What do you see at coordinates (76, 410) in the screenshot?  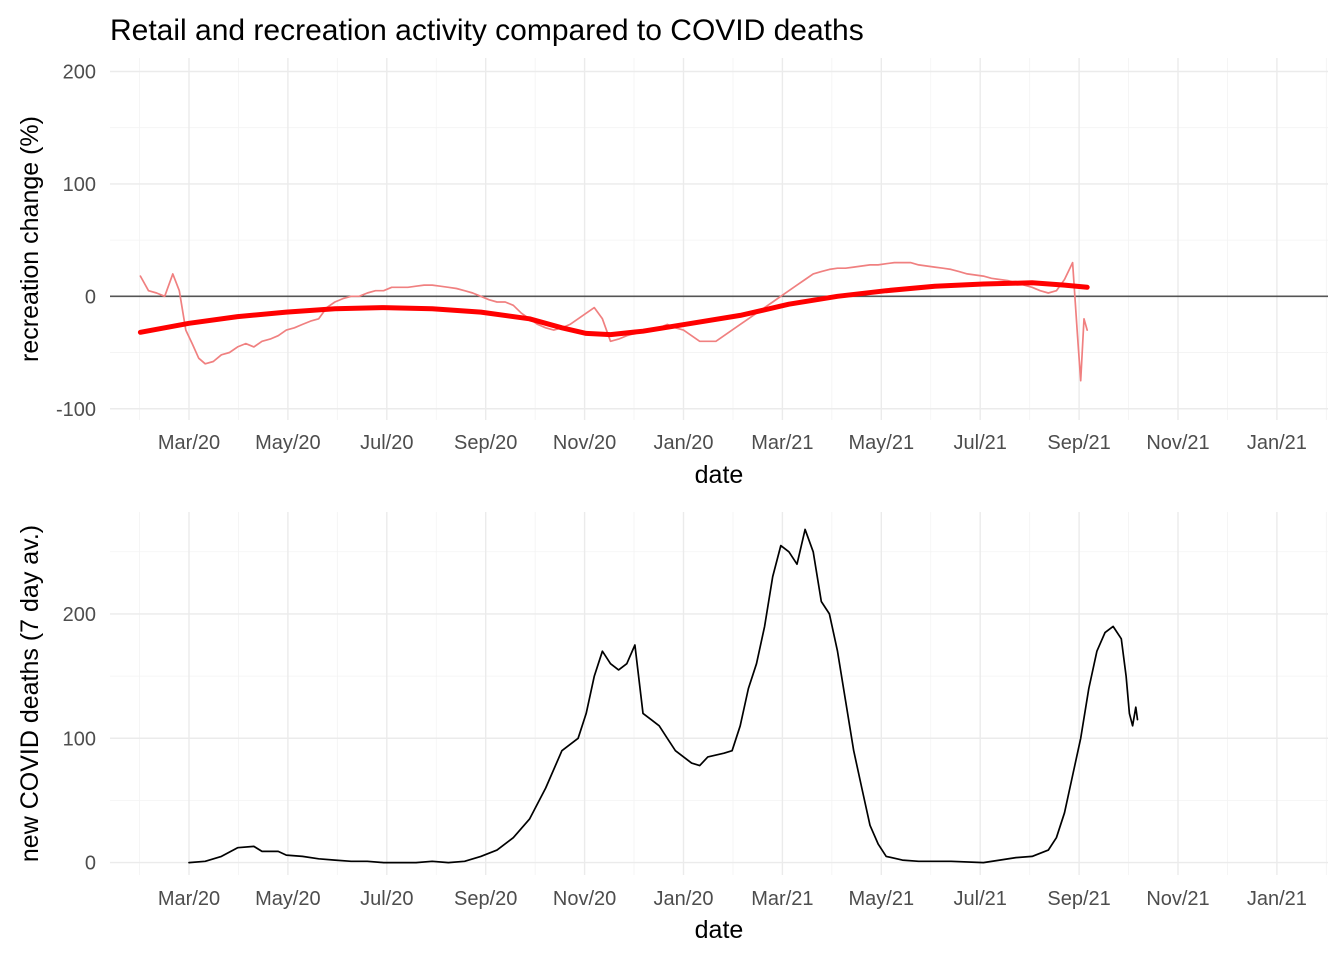 I see `y-tick-label: -100` at bounding box center [76, 410].